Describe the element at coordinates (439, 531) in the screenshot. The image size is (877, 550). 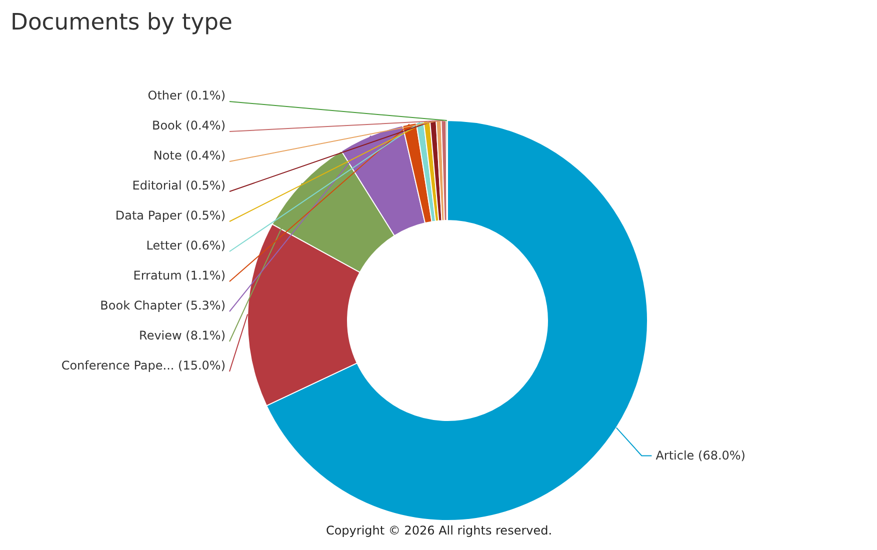
I see `text: Copyright © 2026 All rights reserved.` at that location.